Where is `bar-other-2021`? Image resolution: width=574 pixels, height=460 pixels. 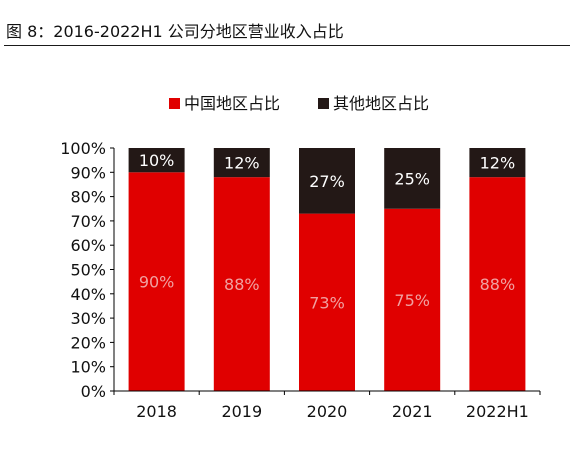 bar-other-2021 is located at coordinates (412, 178).